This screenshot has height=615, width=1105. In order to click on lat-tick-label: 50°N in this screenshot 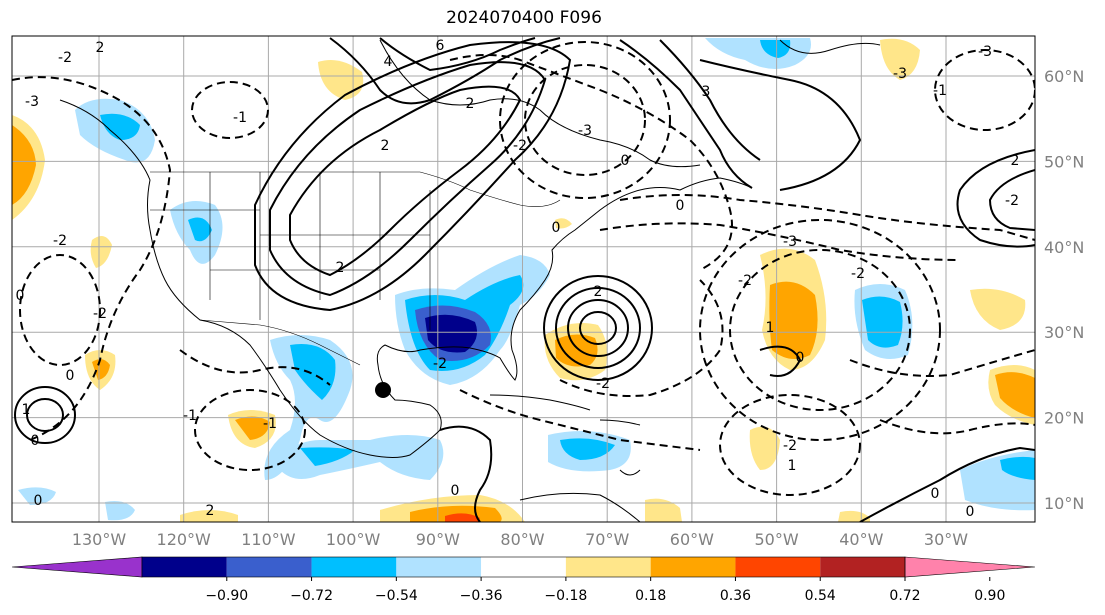, I will do `click(1064, 161)`.